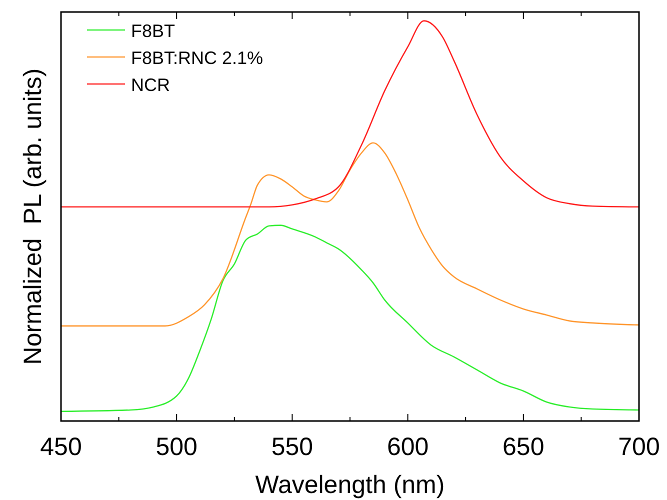 Image resolution: width=667 pixels, height=500 pixels. What do you see at coordinates (350, 485) in the screenshot?
I see `x-axis-title: Wavelength (nm)` at bounding box center [350, 485].